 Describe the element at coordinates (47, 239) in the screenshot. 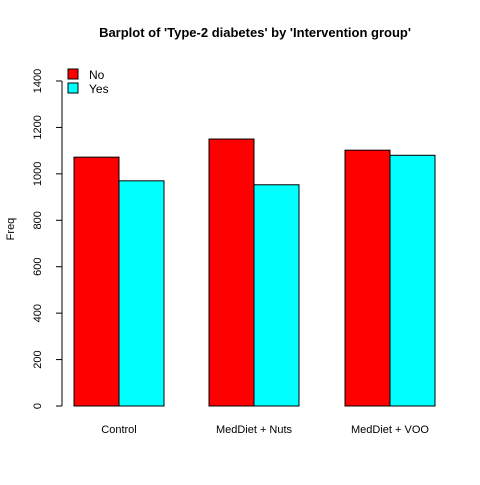

I see `y-axis: 0 200 400 600 800 1000 1200 1400` at that location.